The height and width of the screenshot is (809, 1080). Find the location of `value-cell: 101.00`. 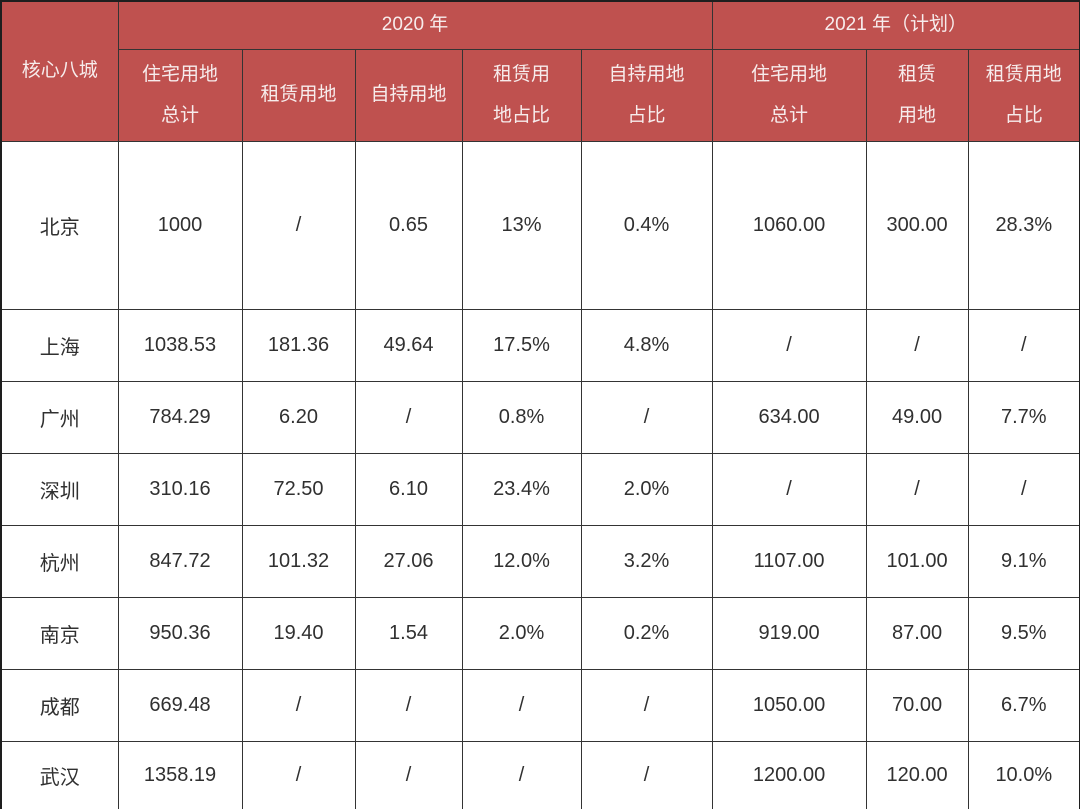

value-cell: 101.00 is located at coordinates (917, 561).